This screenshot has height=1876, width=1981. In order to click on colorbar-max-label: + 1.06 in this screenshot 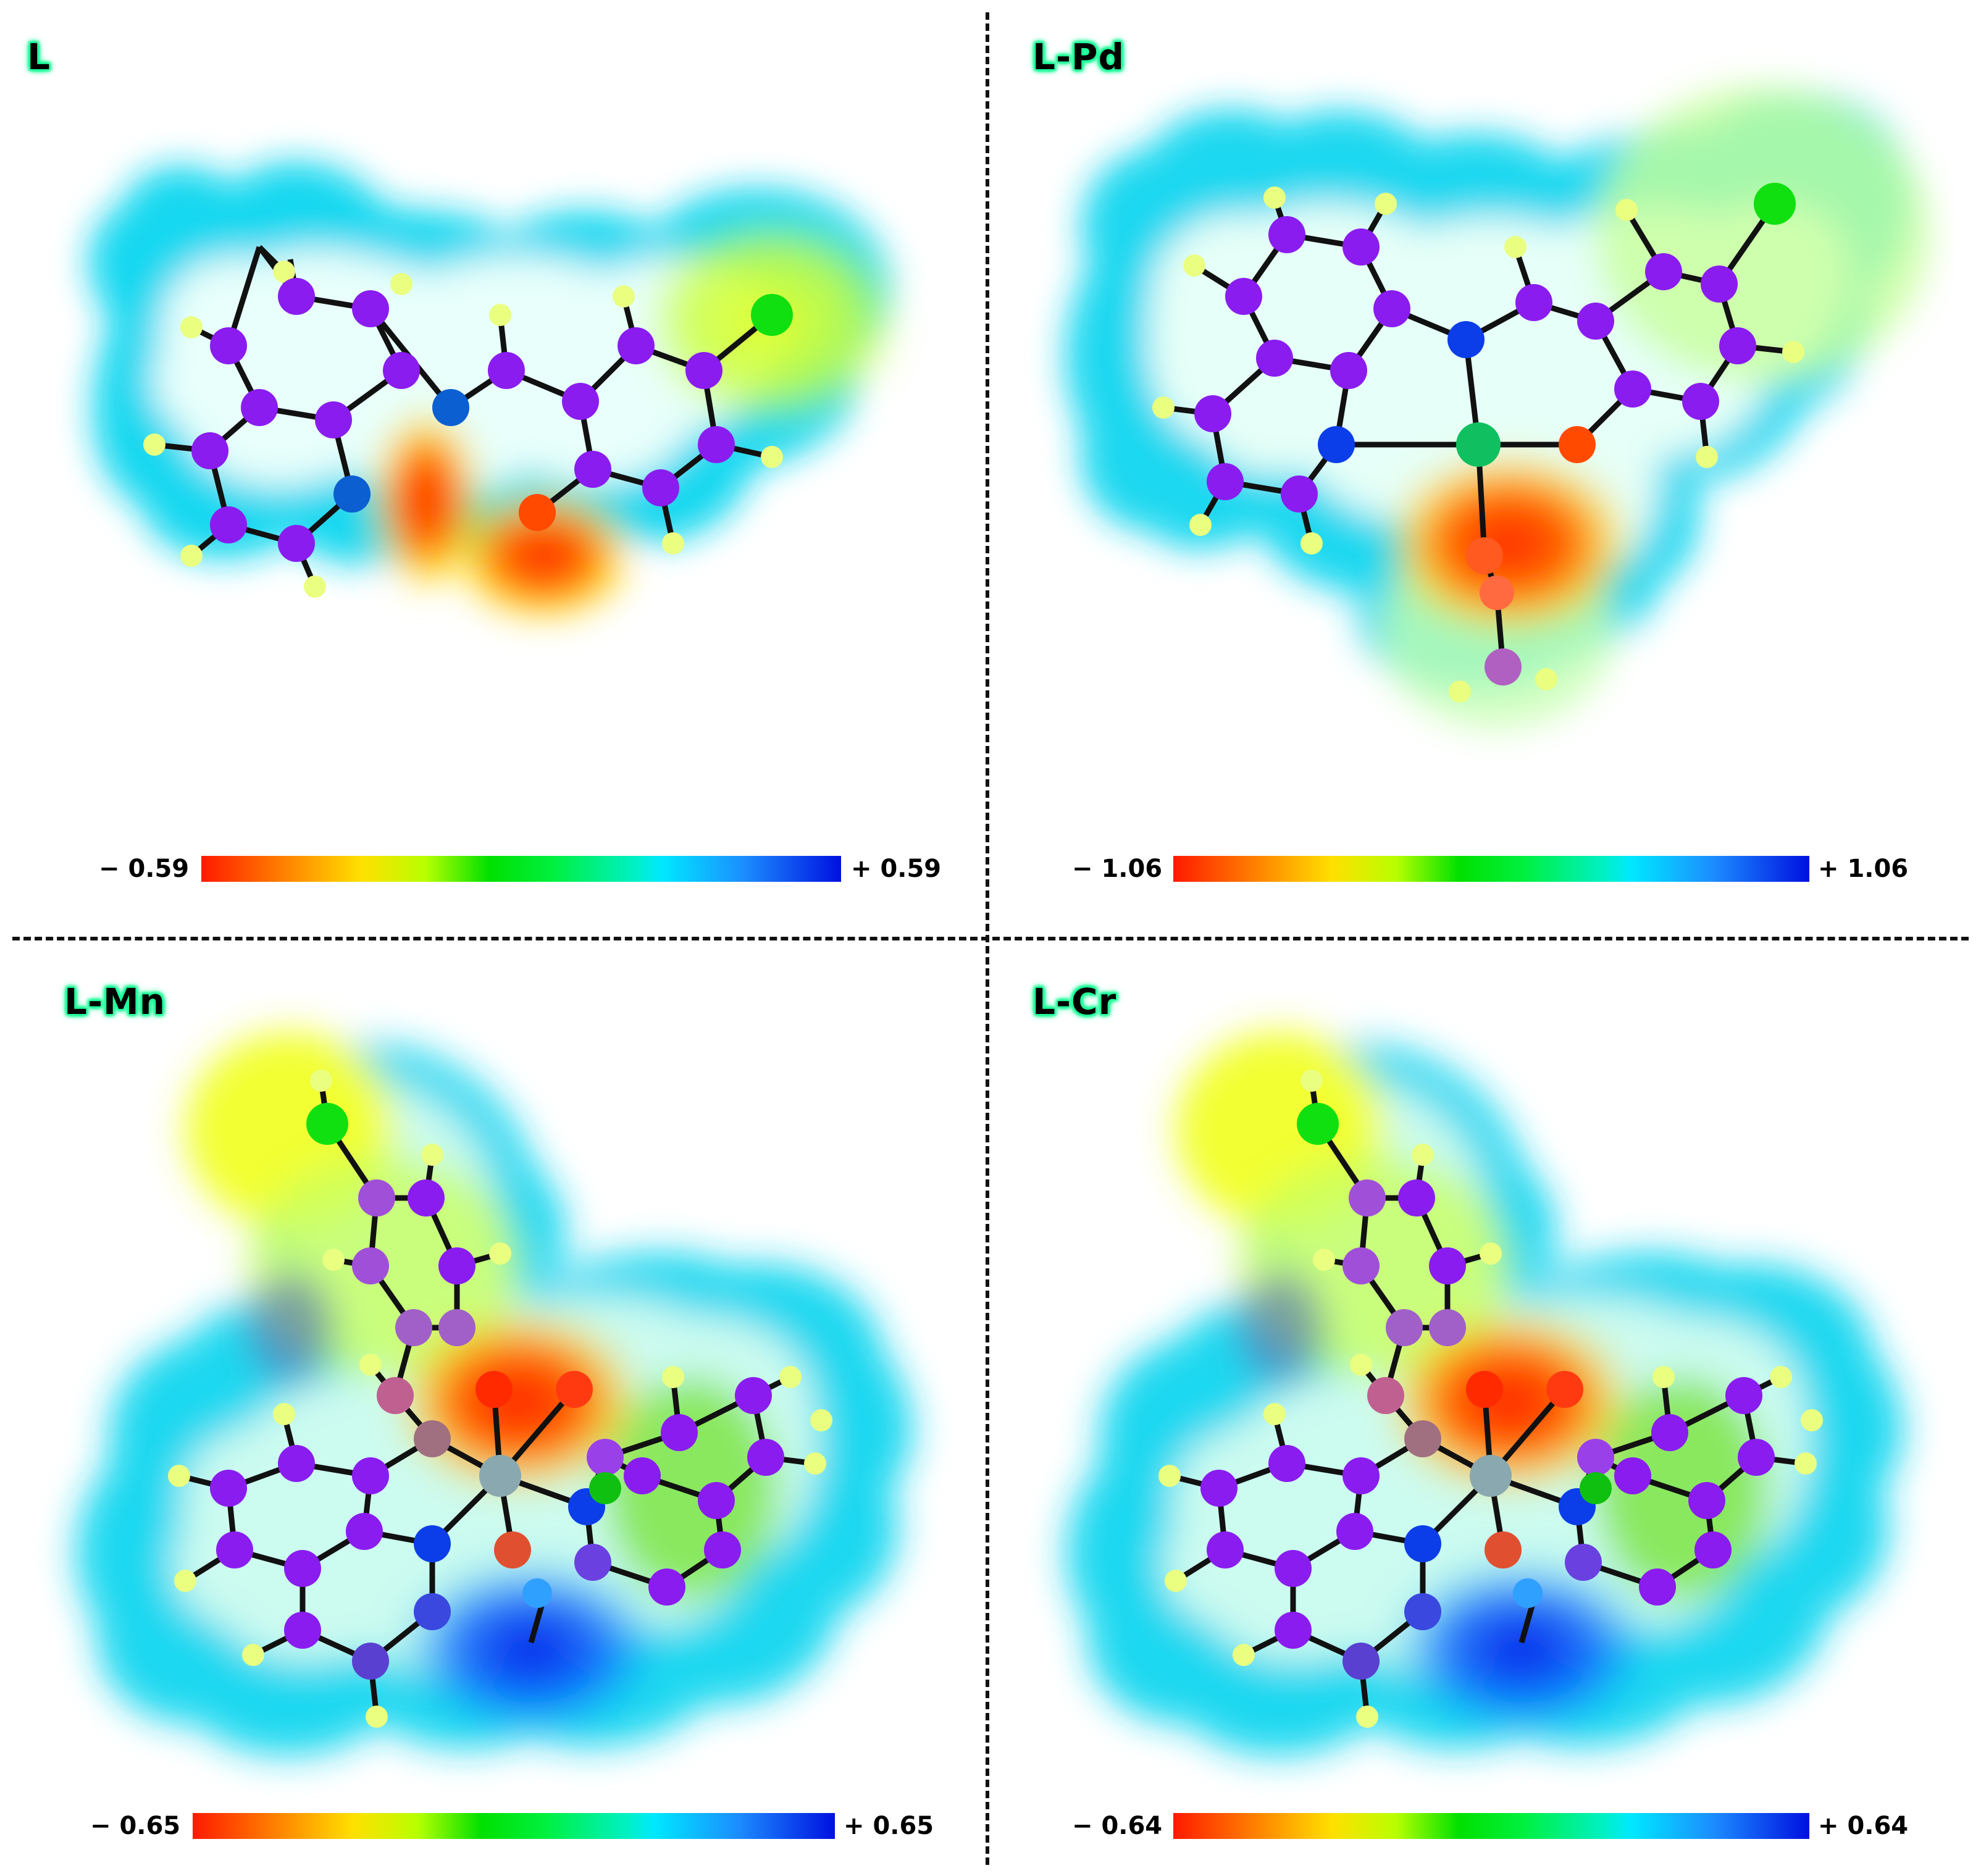, I will do `click(1863, 869)`.